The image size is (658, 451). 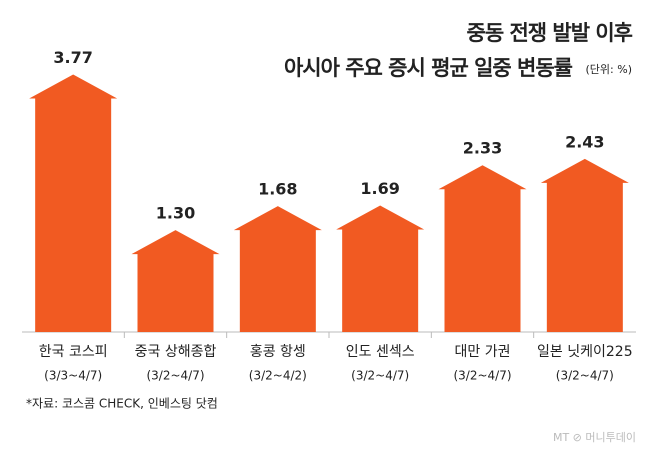 What do you see at coordinates (584, 141) in the screenshot?
I see `value-label: 2.43` at bounding box center [584, 141].